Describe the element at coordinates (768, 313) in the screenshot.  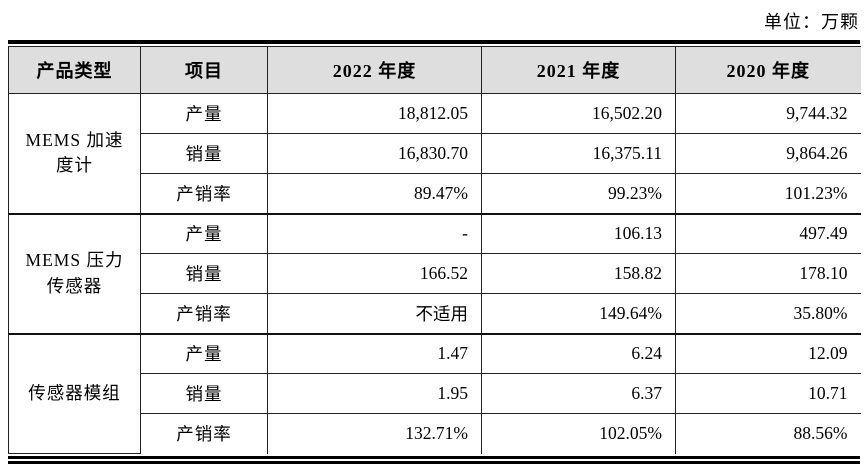
I see `value-cell: 35.80%` at that location.